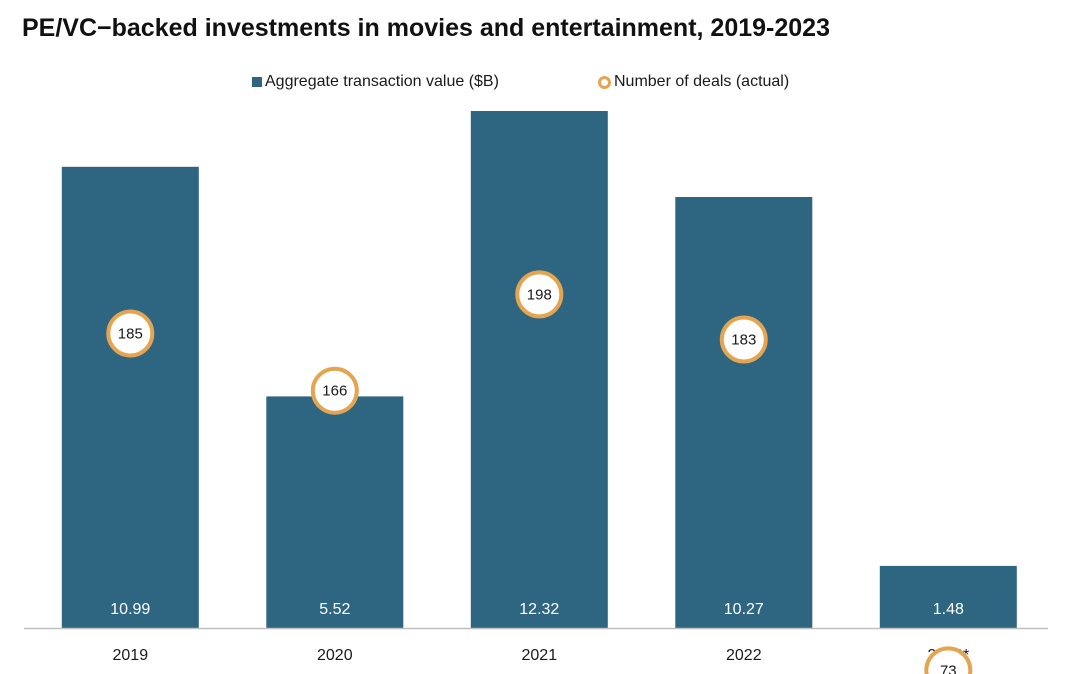 The image size is (1078, 674). I want to click on deal-value-label: 198, so click(539, 294).